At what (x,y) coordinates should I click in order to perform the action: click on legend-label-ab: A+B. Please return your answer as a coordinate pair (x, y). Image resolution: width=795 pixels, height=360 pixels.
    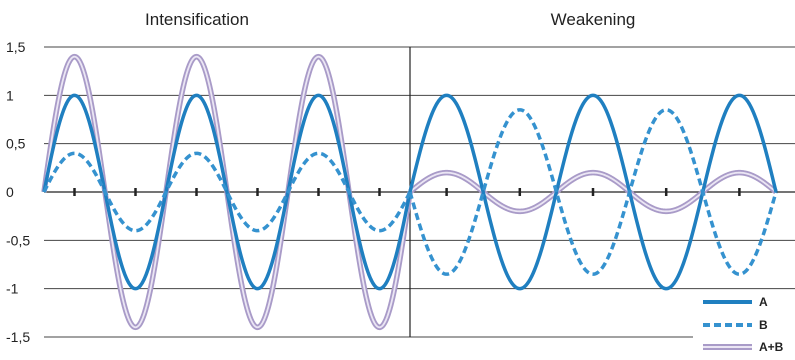
    Looking at the image, I should click on (771, 347).